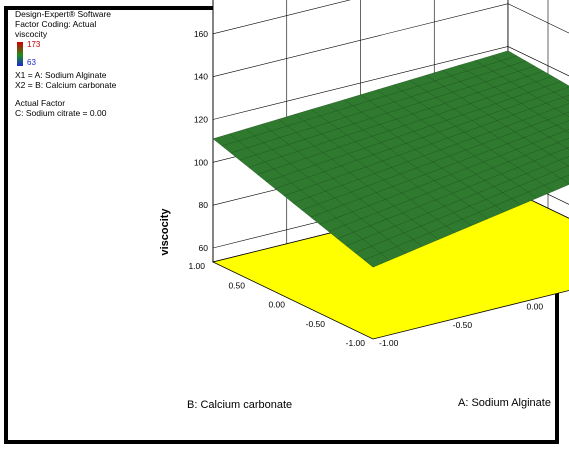  I want to click on z-tick-label: 120, so click(201, 120).